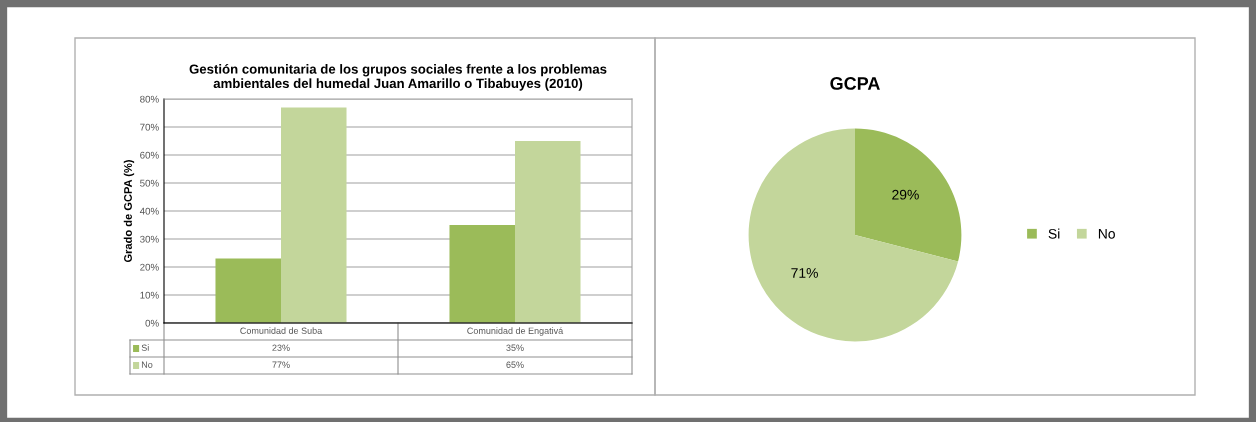  What do you see at coordinates (149, 183) in the screenshot?
I see `y-tick-label: 50%` at bounding box center [149, 183].